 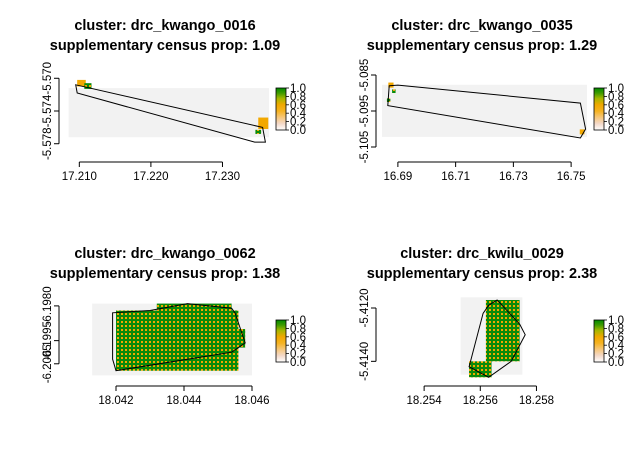 What do you see at coordinates (484, 172) in the screenshot?
I see `x-axis: 16.69 16.71 16.73 16.75` at bounding box center [484, 172].